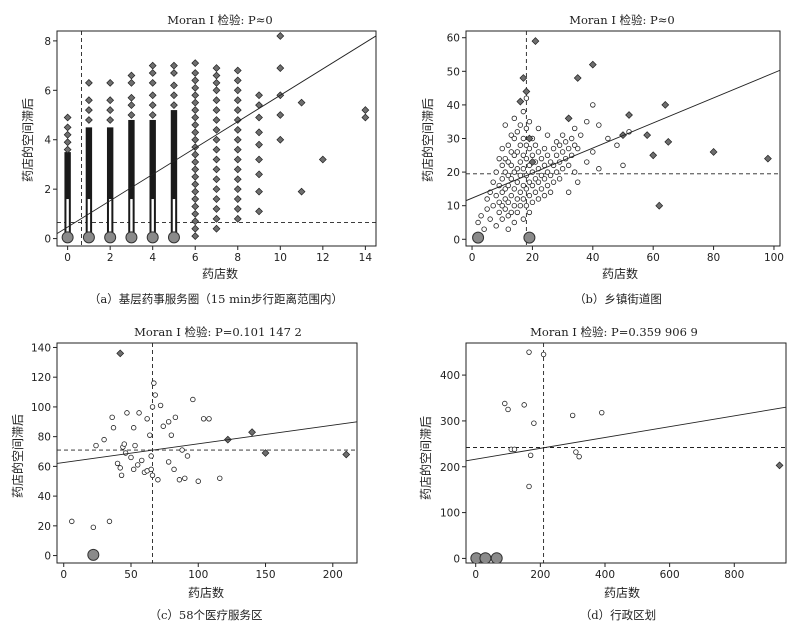 This screenshot has width=801, height=627. Describe the element at coordinates (614, 332) in the screenshot. I see `panel-d-title: Moran I 检验: P=0.359 906 9` at that location.